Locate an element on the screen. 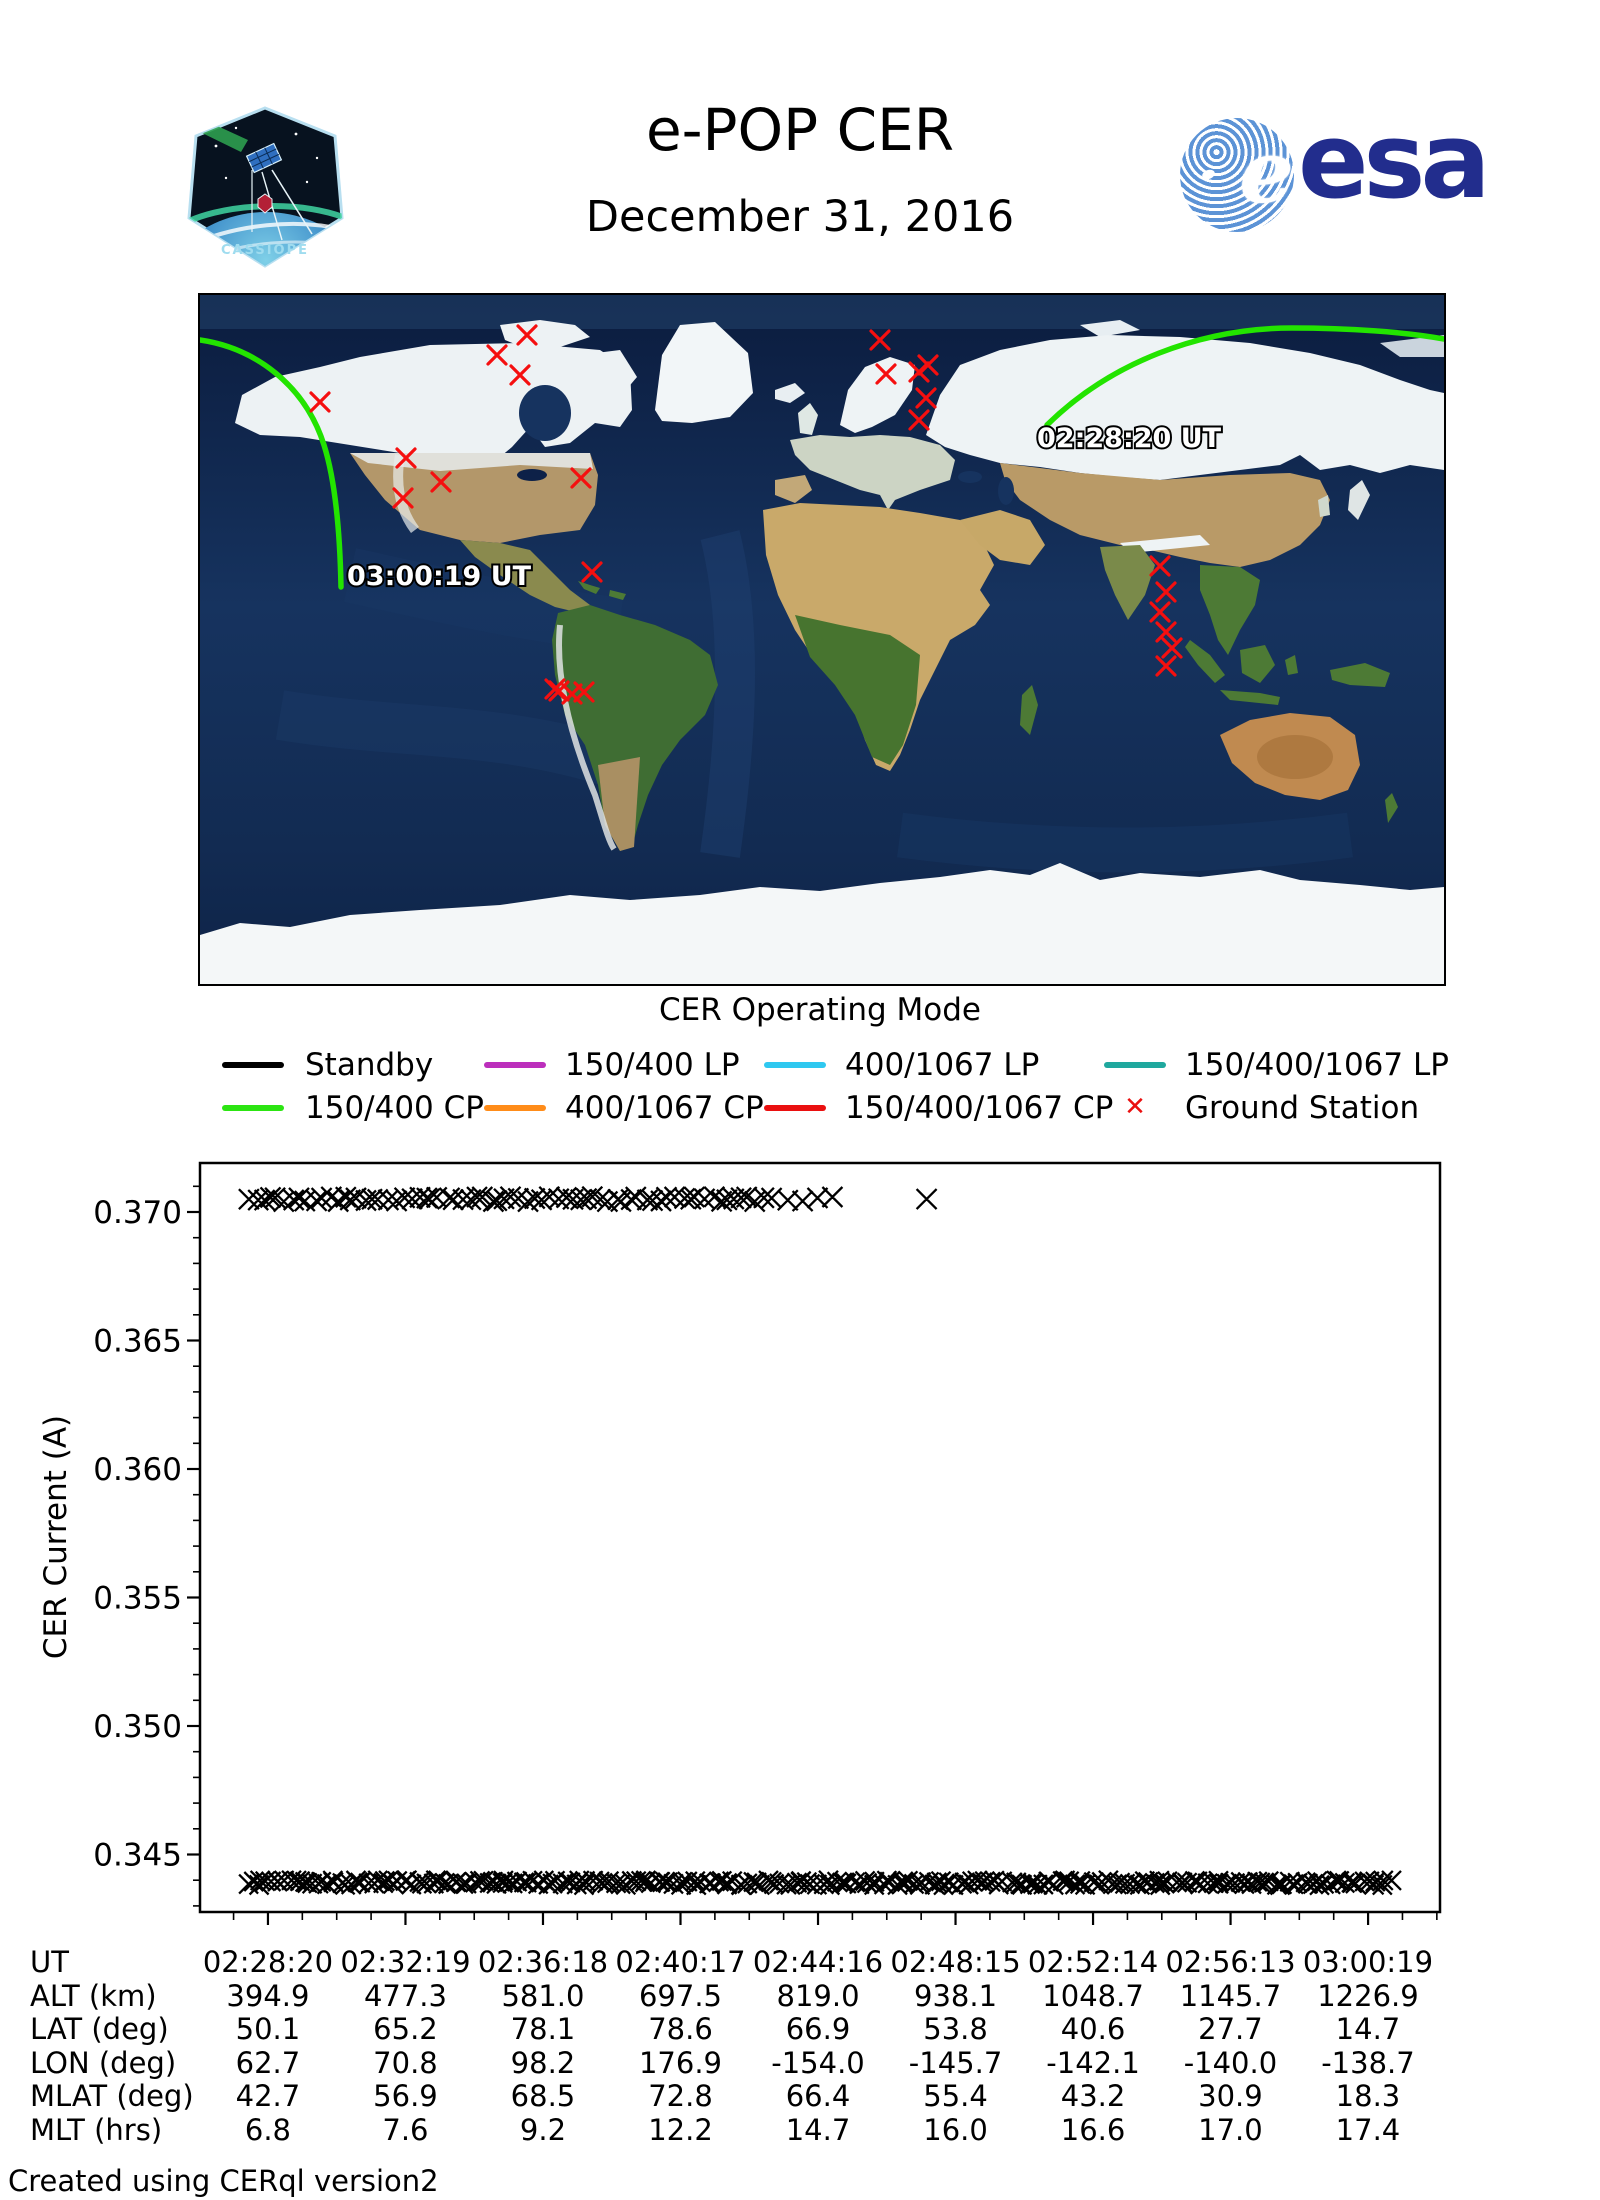 This screenshot has width=1600, height=2200. table-cell: 02:40:17 is located at coordinates (680, 1962).